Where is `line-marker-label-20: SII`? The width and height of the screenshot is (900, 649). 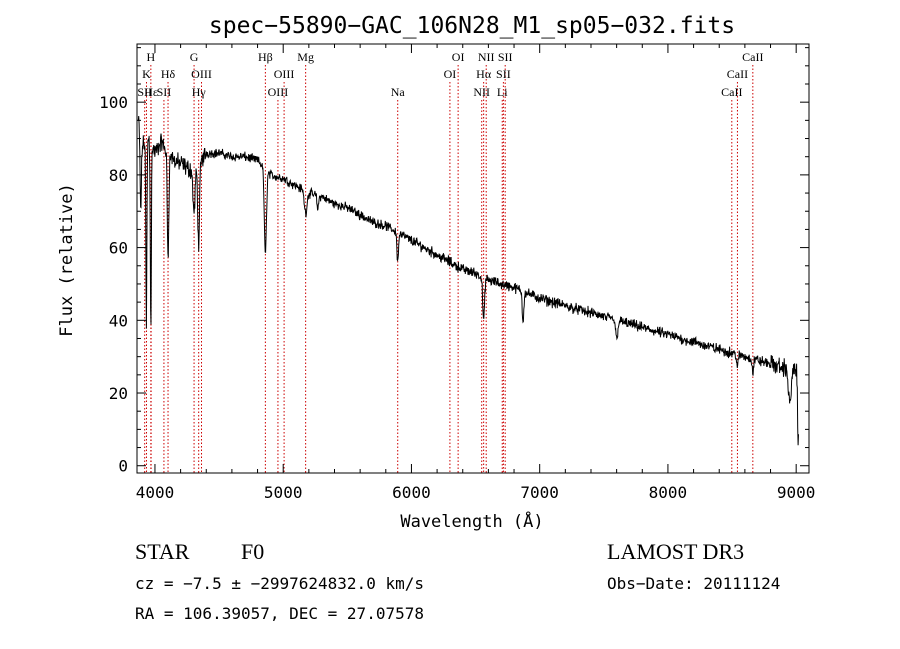 line-marker-label-20: SII is located at coordinates (503, 74).